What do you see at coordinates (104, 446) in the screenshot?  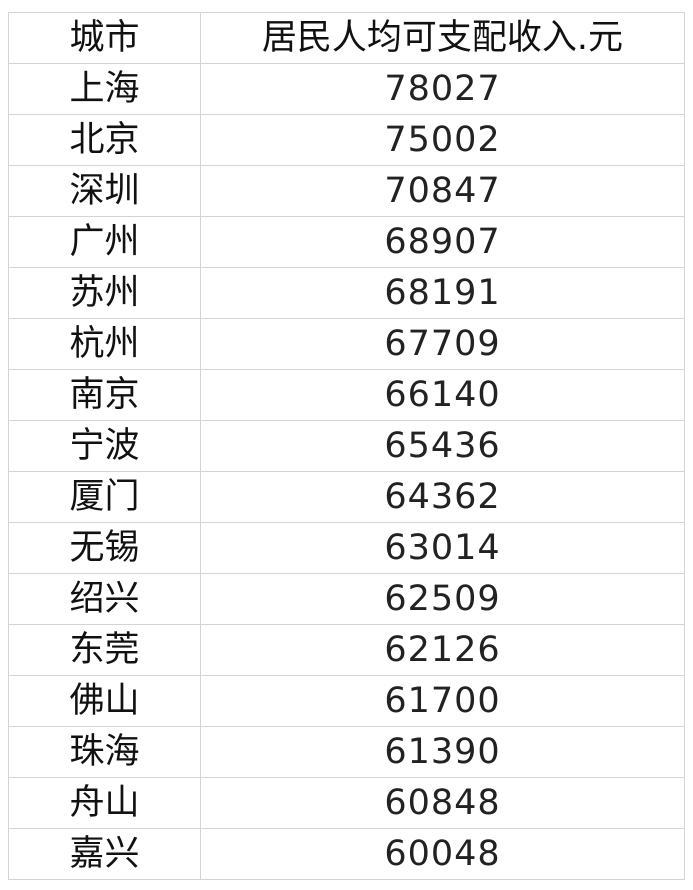 I see `city-cell: 宁波` at bounding box center [104, 446].